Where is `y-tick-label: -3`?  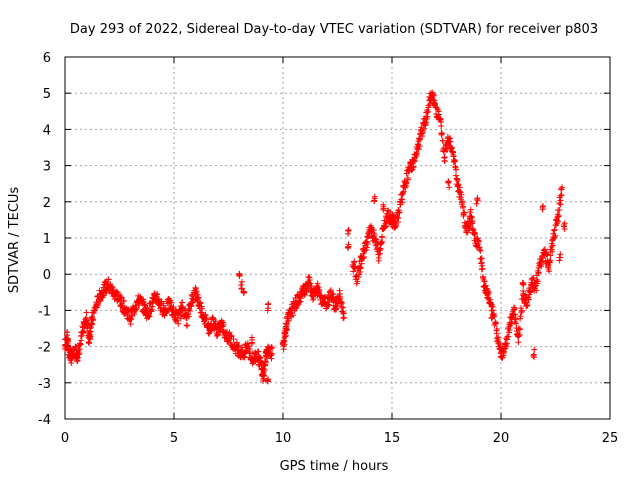 y-tick-label: -3 is located at coordinates (44, 384).